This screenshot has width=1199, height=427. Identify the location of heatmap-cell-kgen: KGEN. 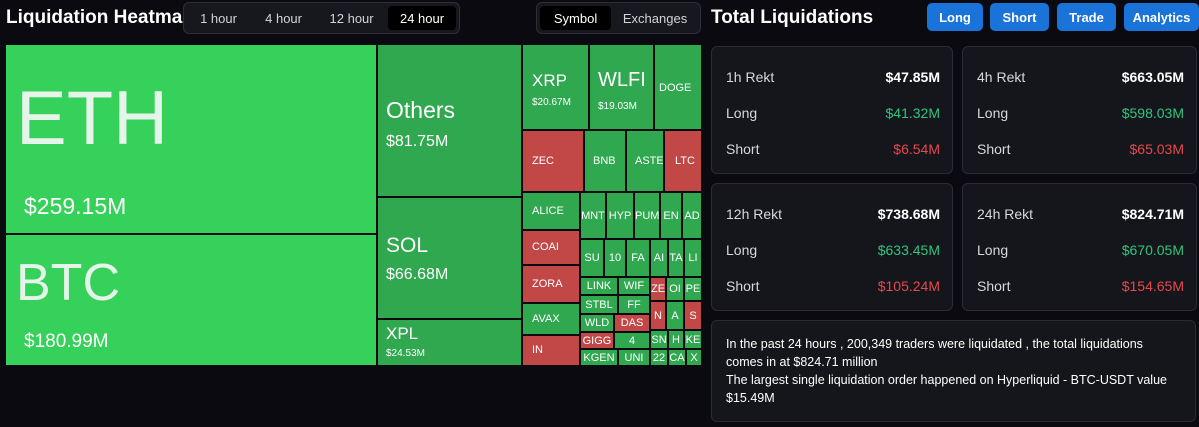
(599, 357).